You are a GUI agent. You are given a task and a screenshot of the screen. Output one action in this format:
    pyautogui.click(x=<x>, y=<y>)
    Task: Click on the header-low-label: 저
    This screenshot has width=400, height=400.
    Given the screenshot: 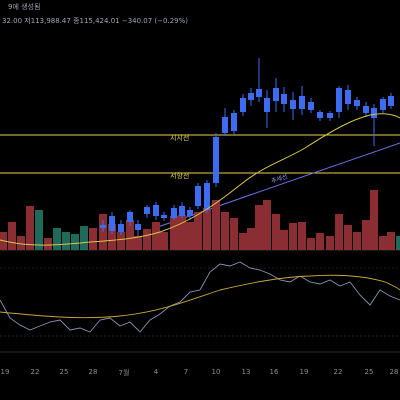 What is the action you would take?
    pyautogui.click(x=27, y=21)
    